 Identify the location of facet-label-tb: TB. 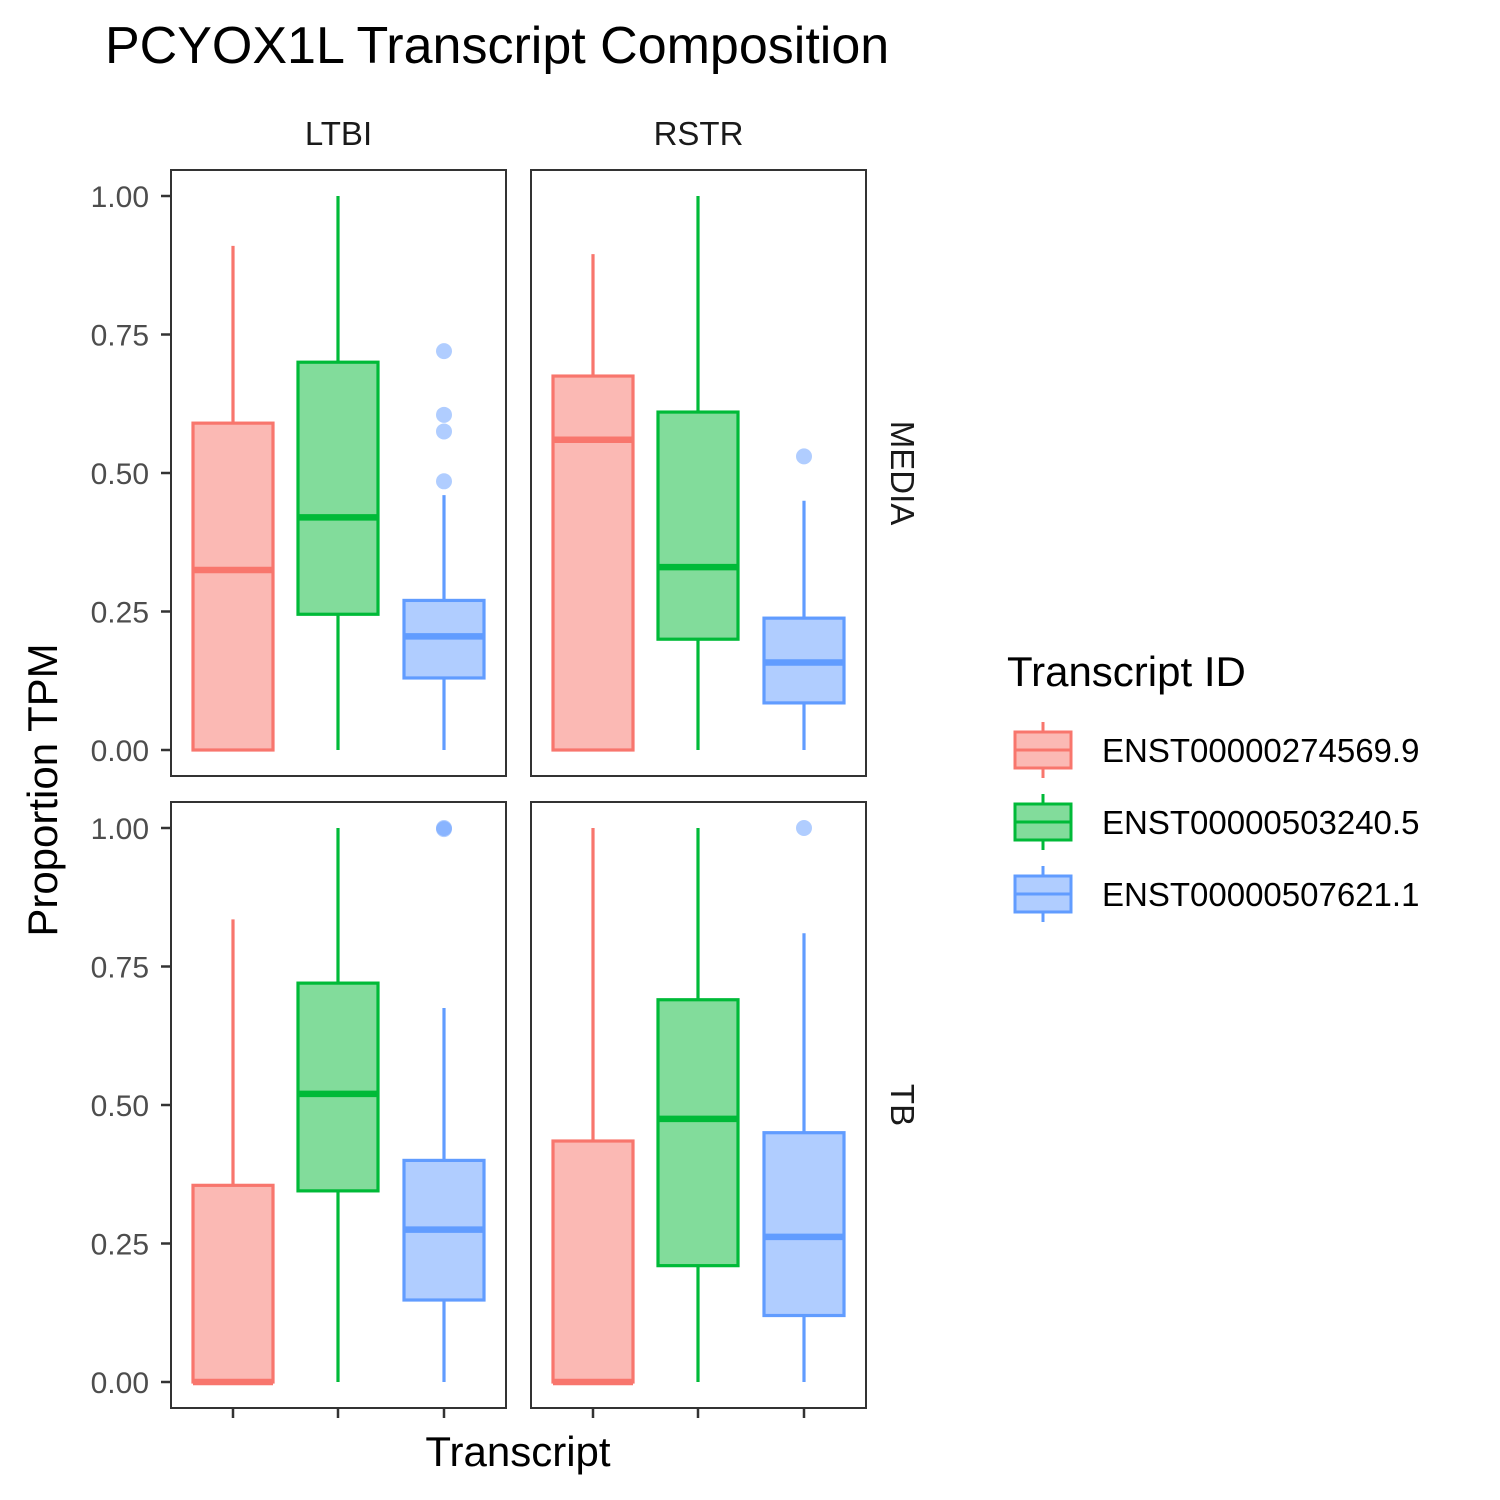
(902, 1105).